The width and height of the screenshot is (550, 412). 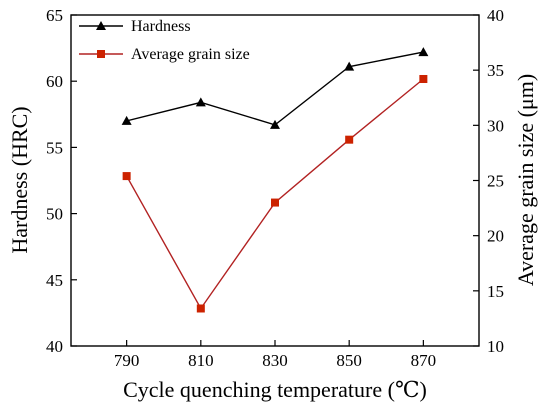 I want to click on y-left-tick-label-60: 60, so click(x=54, y=81).